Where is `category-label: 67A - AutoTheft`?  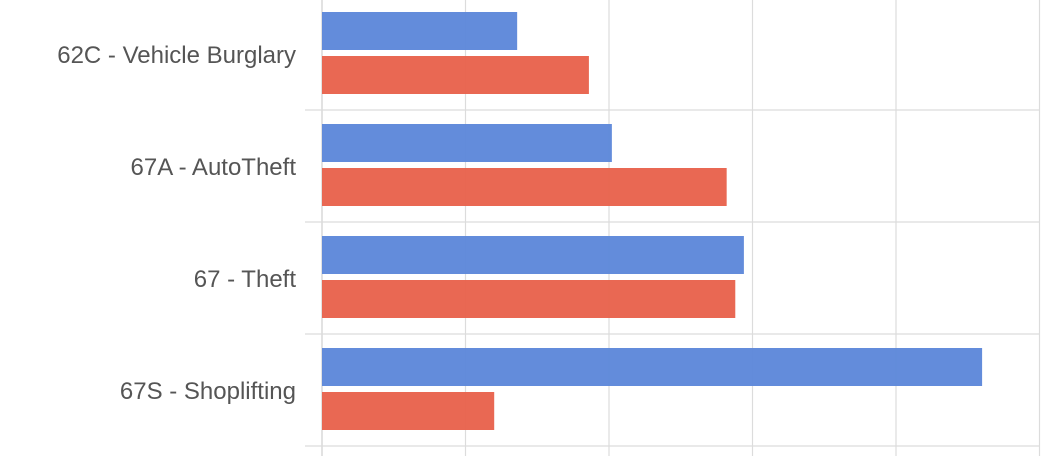 category-label: 67A - AutoTheft is located at coordinates (214, 167).